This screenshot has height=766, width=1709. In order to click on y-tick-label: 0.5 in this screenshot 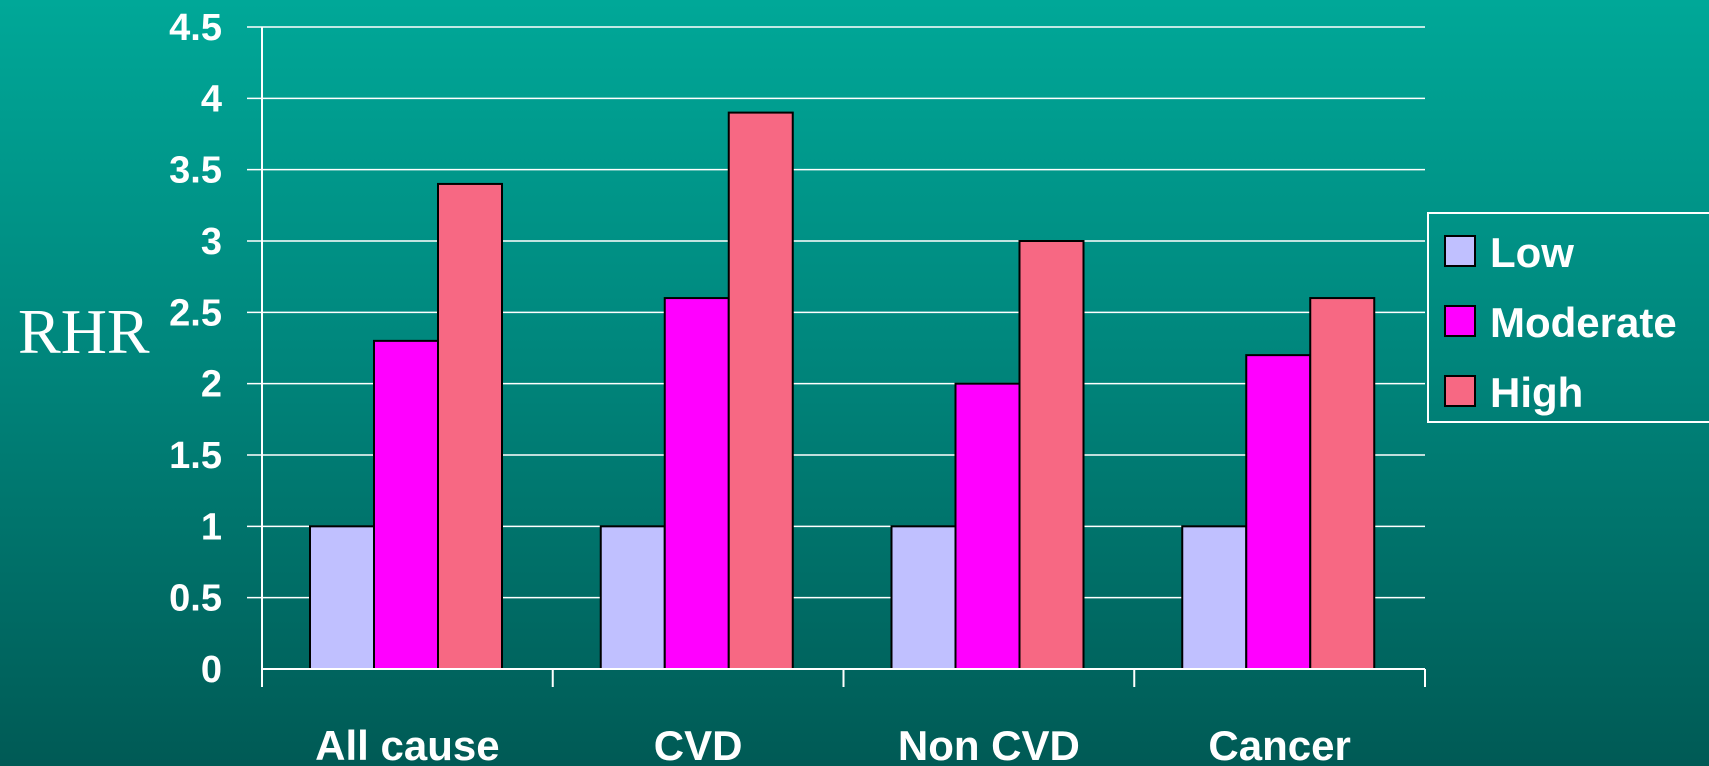, I will do `click(195, 599)`.